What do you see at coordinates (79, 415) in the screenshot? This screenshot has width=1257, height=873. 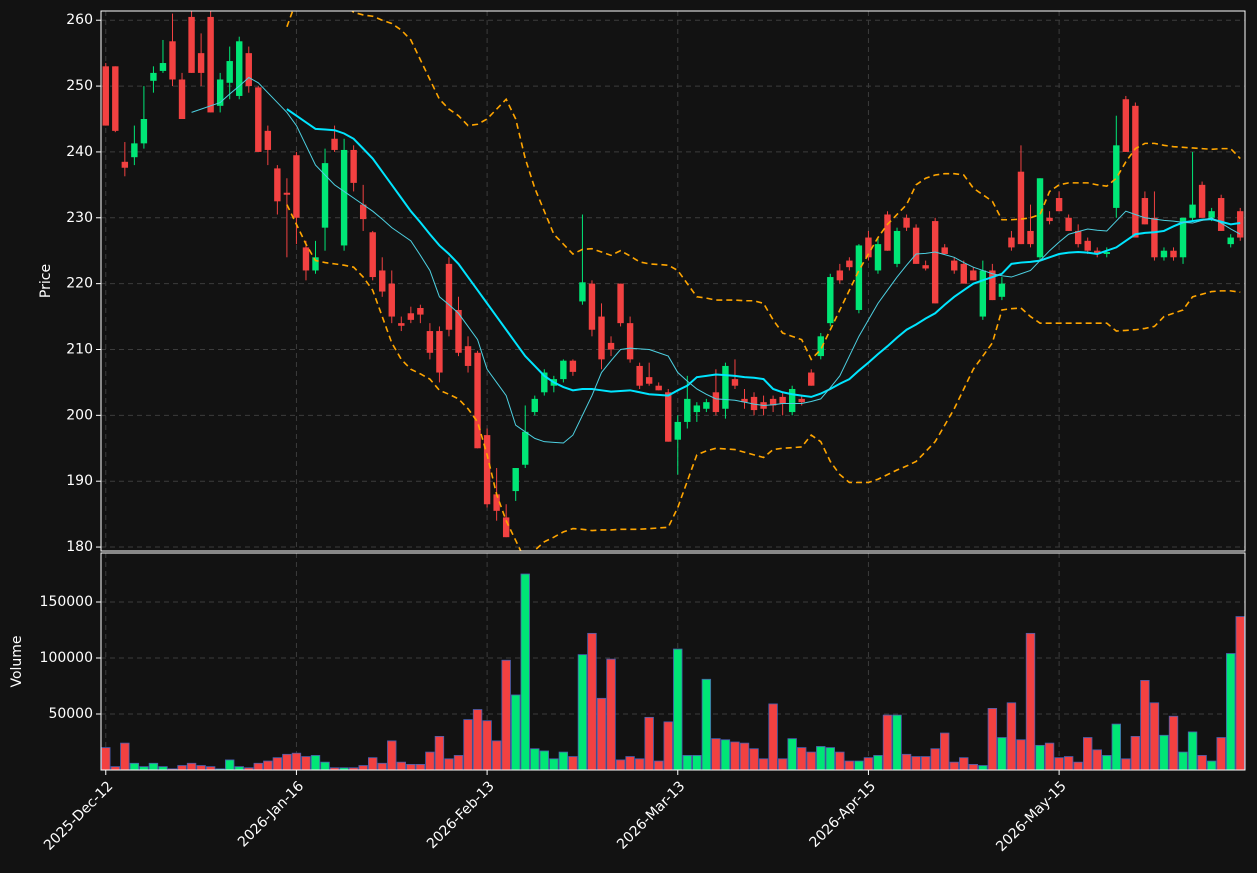 I see `y-tick-label: 200` at bounding box center [79, 415].